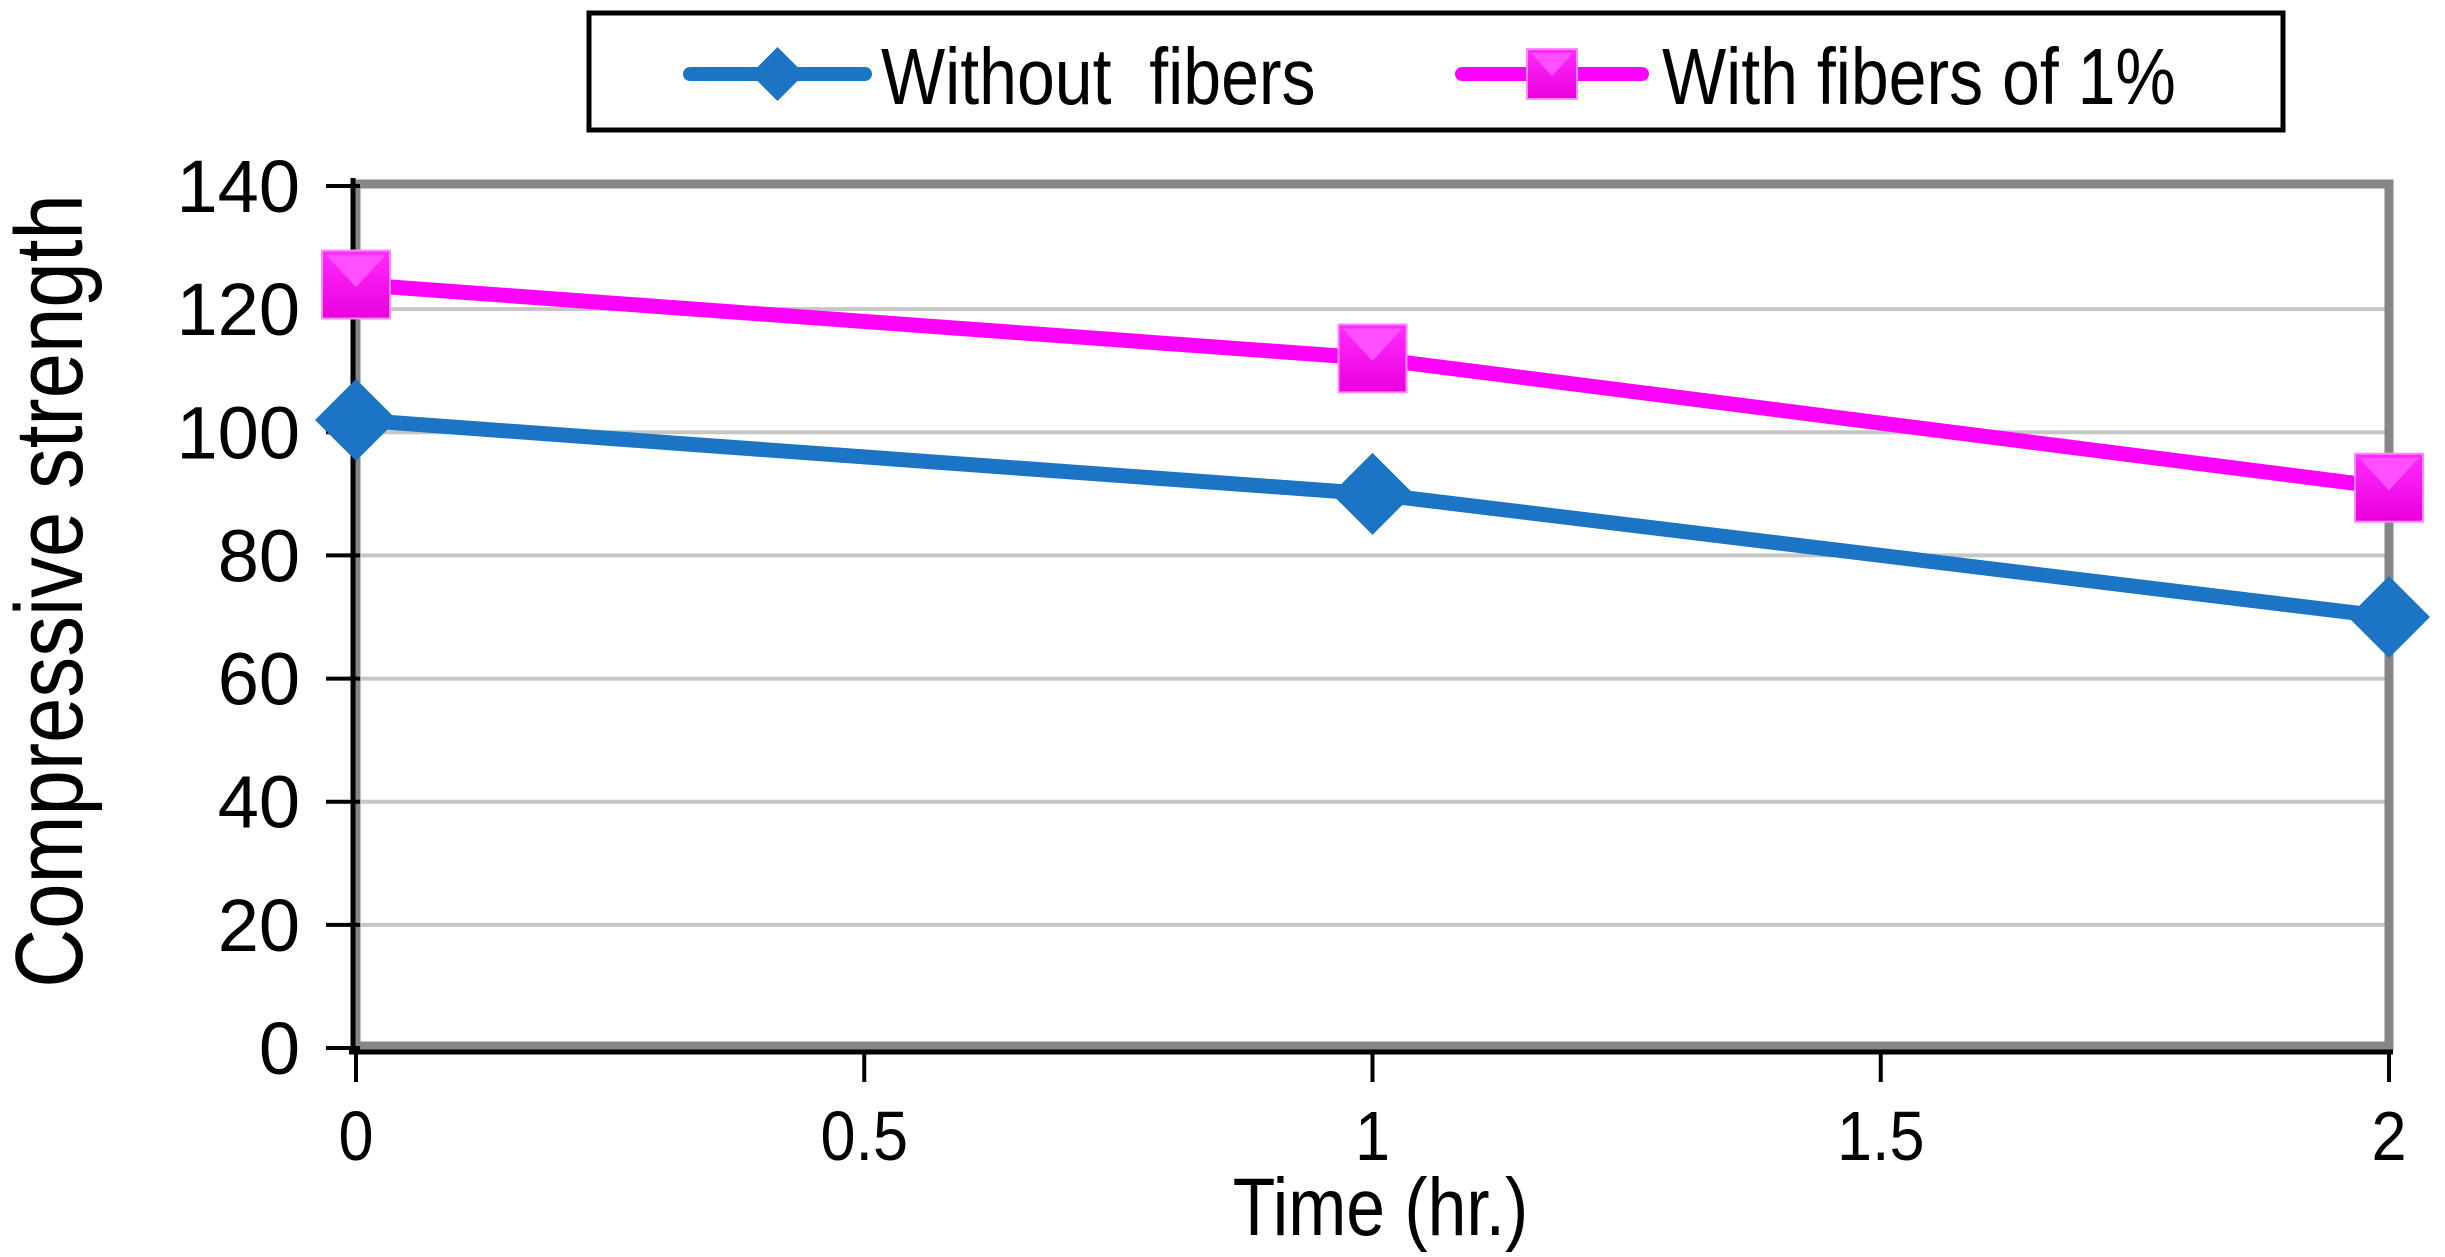  Describe the element at coordinates (259, 802) in the screenshot. I see `y-tick-label: 40` at that location.